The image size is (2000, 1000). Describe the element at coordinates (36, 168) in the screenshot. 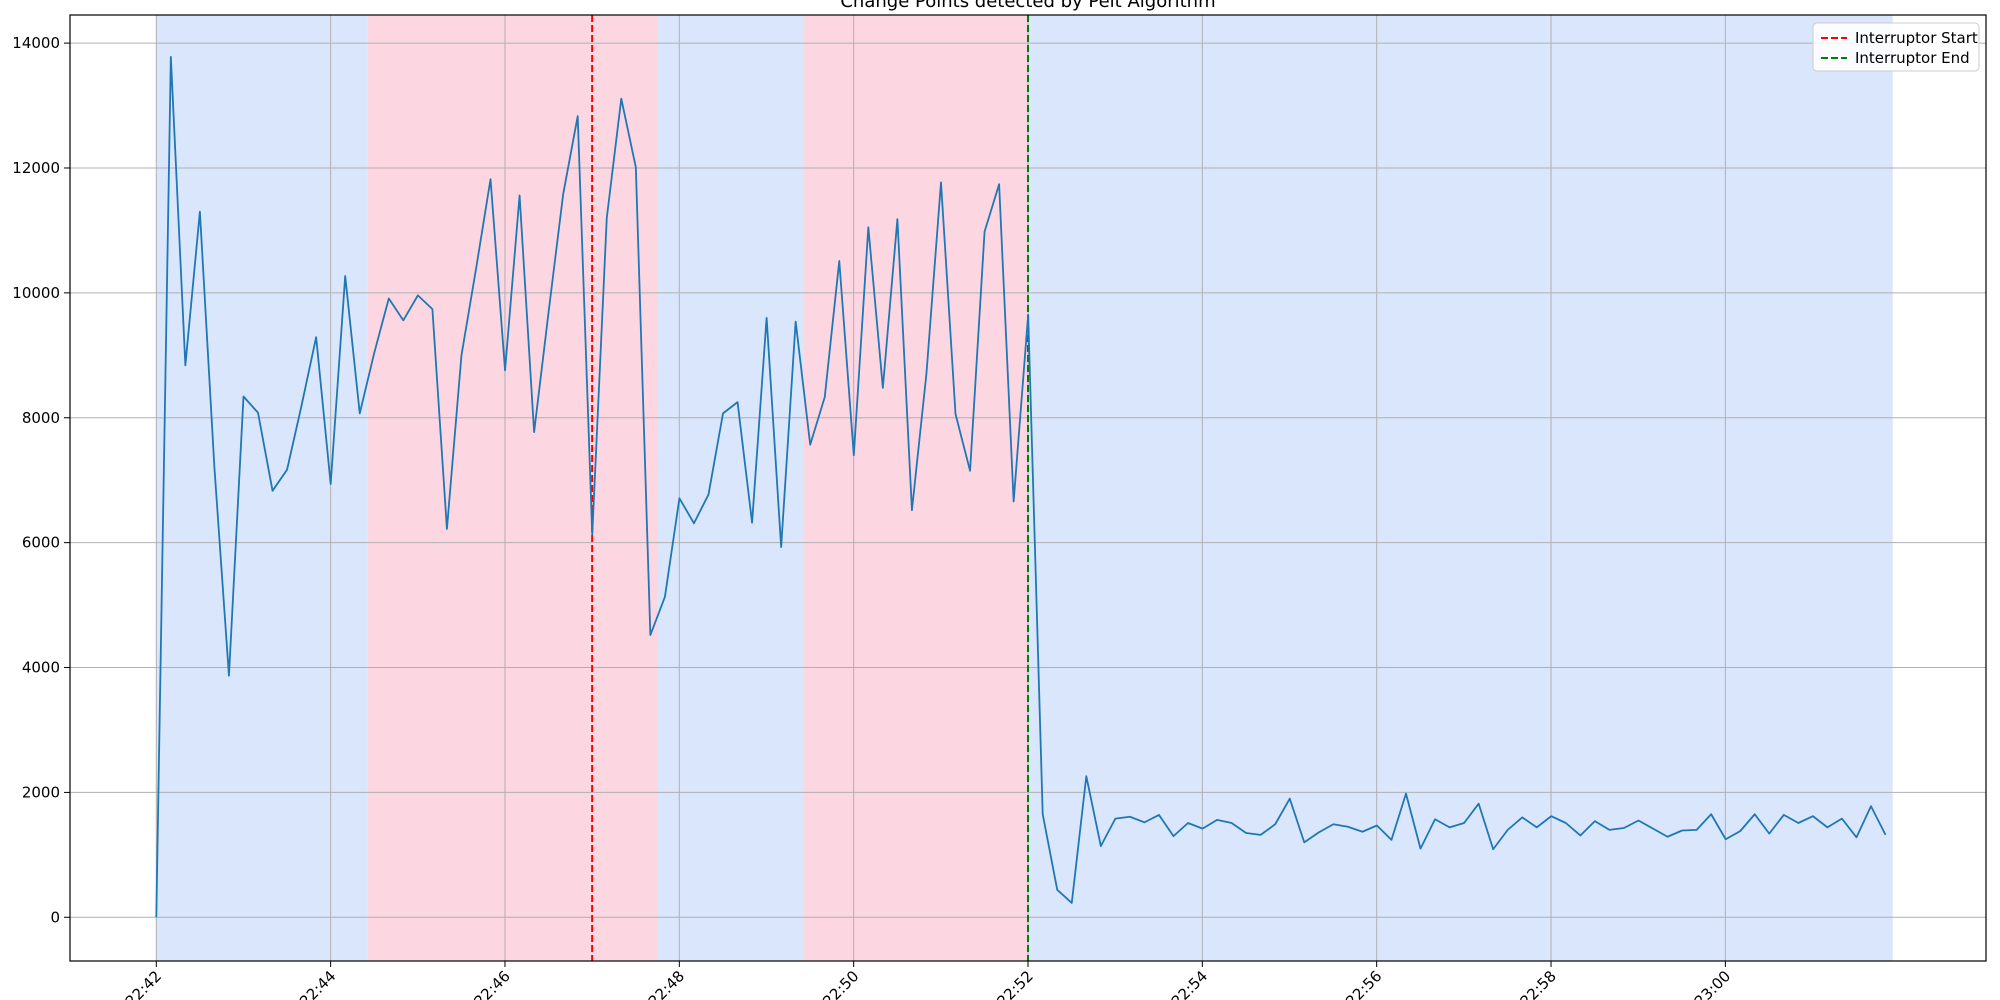

I see `y-tick-label-6: 12000` at that location.